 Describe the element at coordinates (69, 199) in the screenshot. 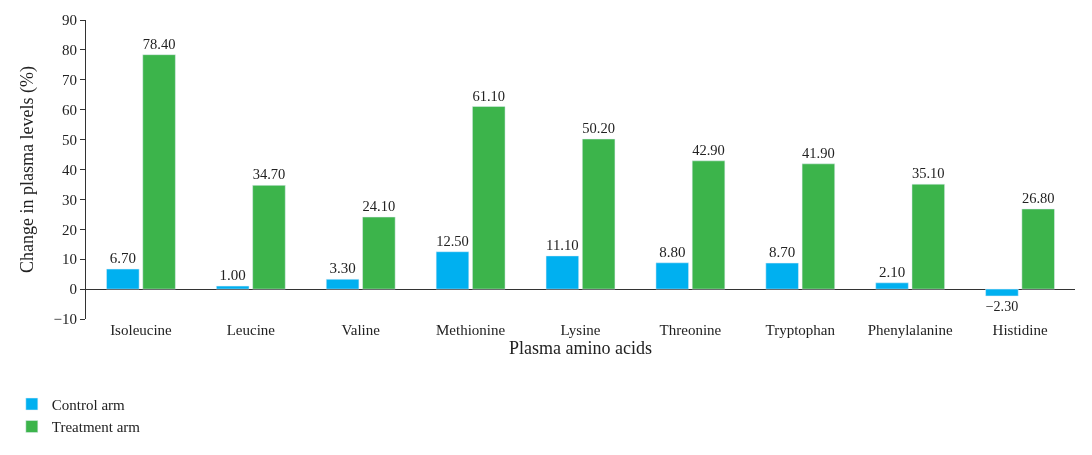

I see `y-tick-label: 30` at that location.